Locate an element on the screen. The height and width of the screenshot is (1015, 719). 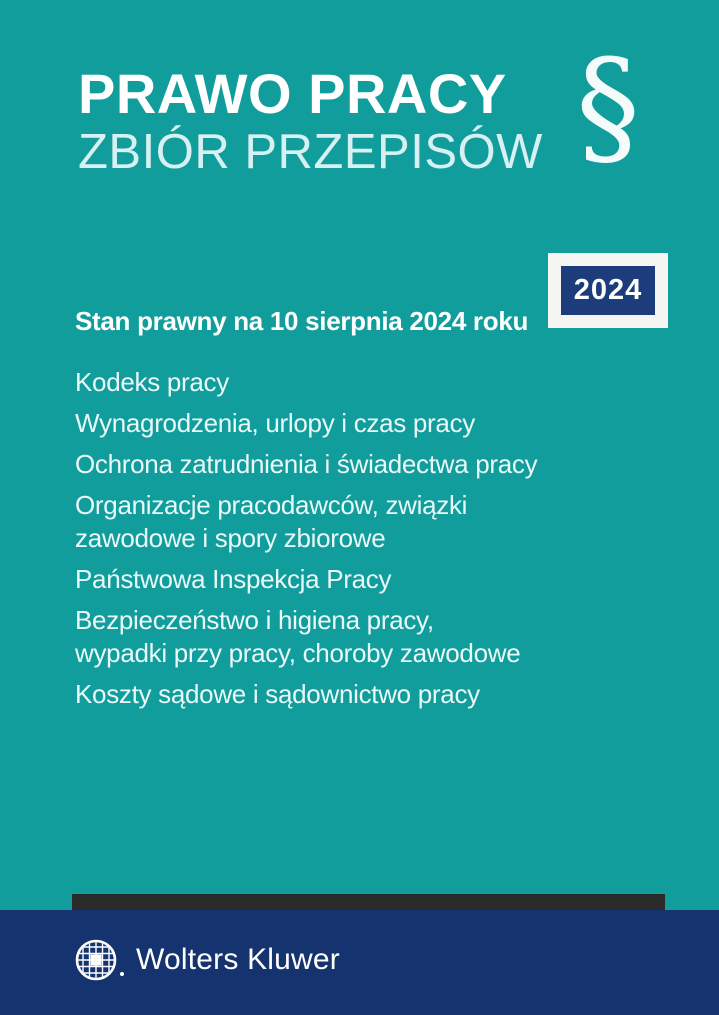
topic-item: Kodeks pracy is located at coordinates (152, 382).